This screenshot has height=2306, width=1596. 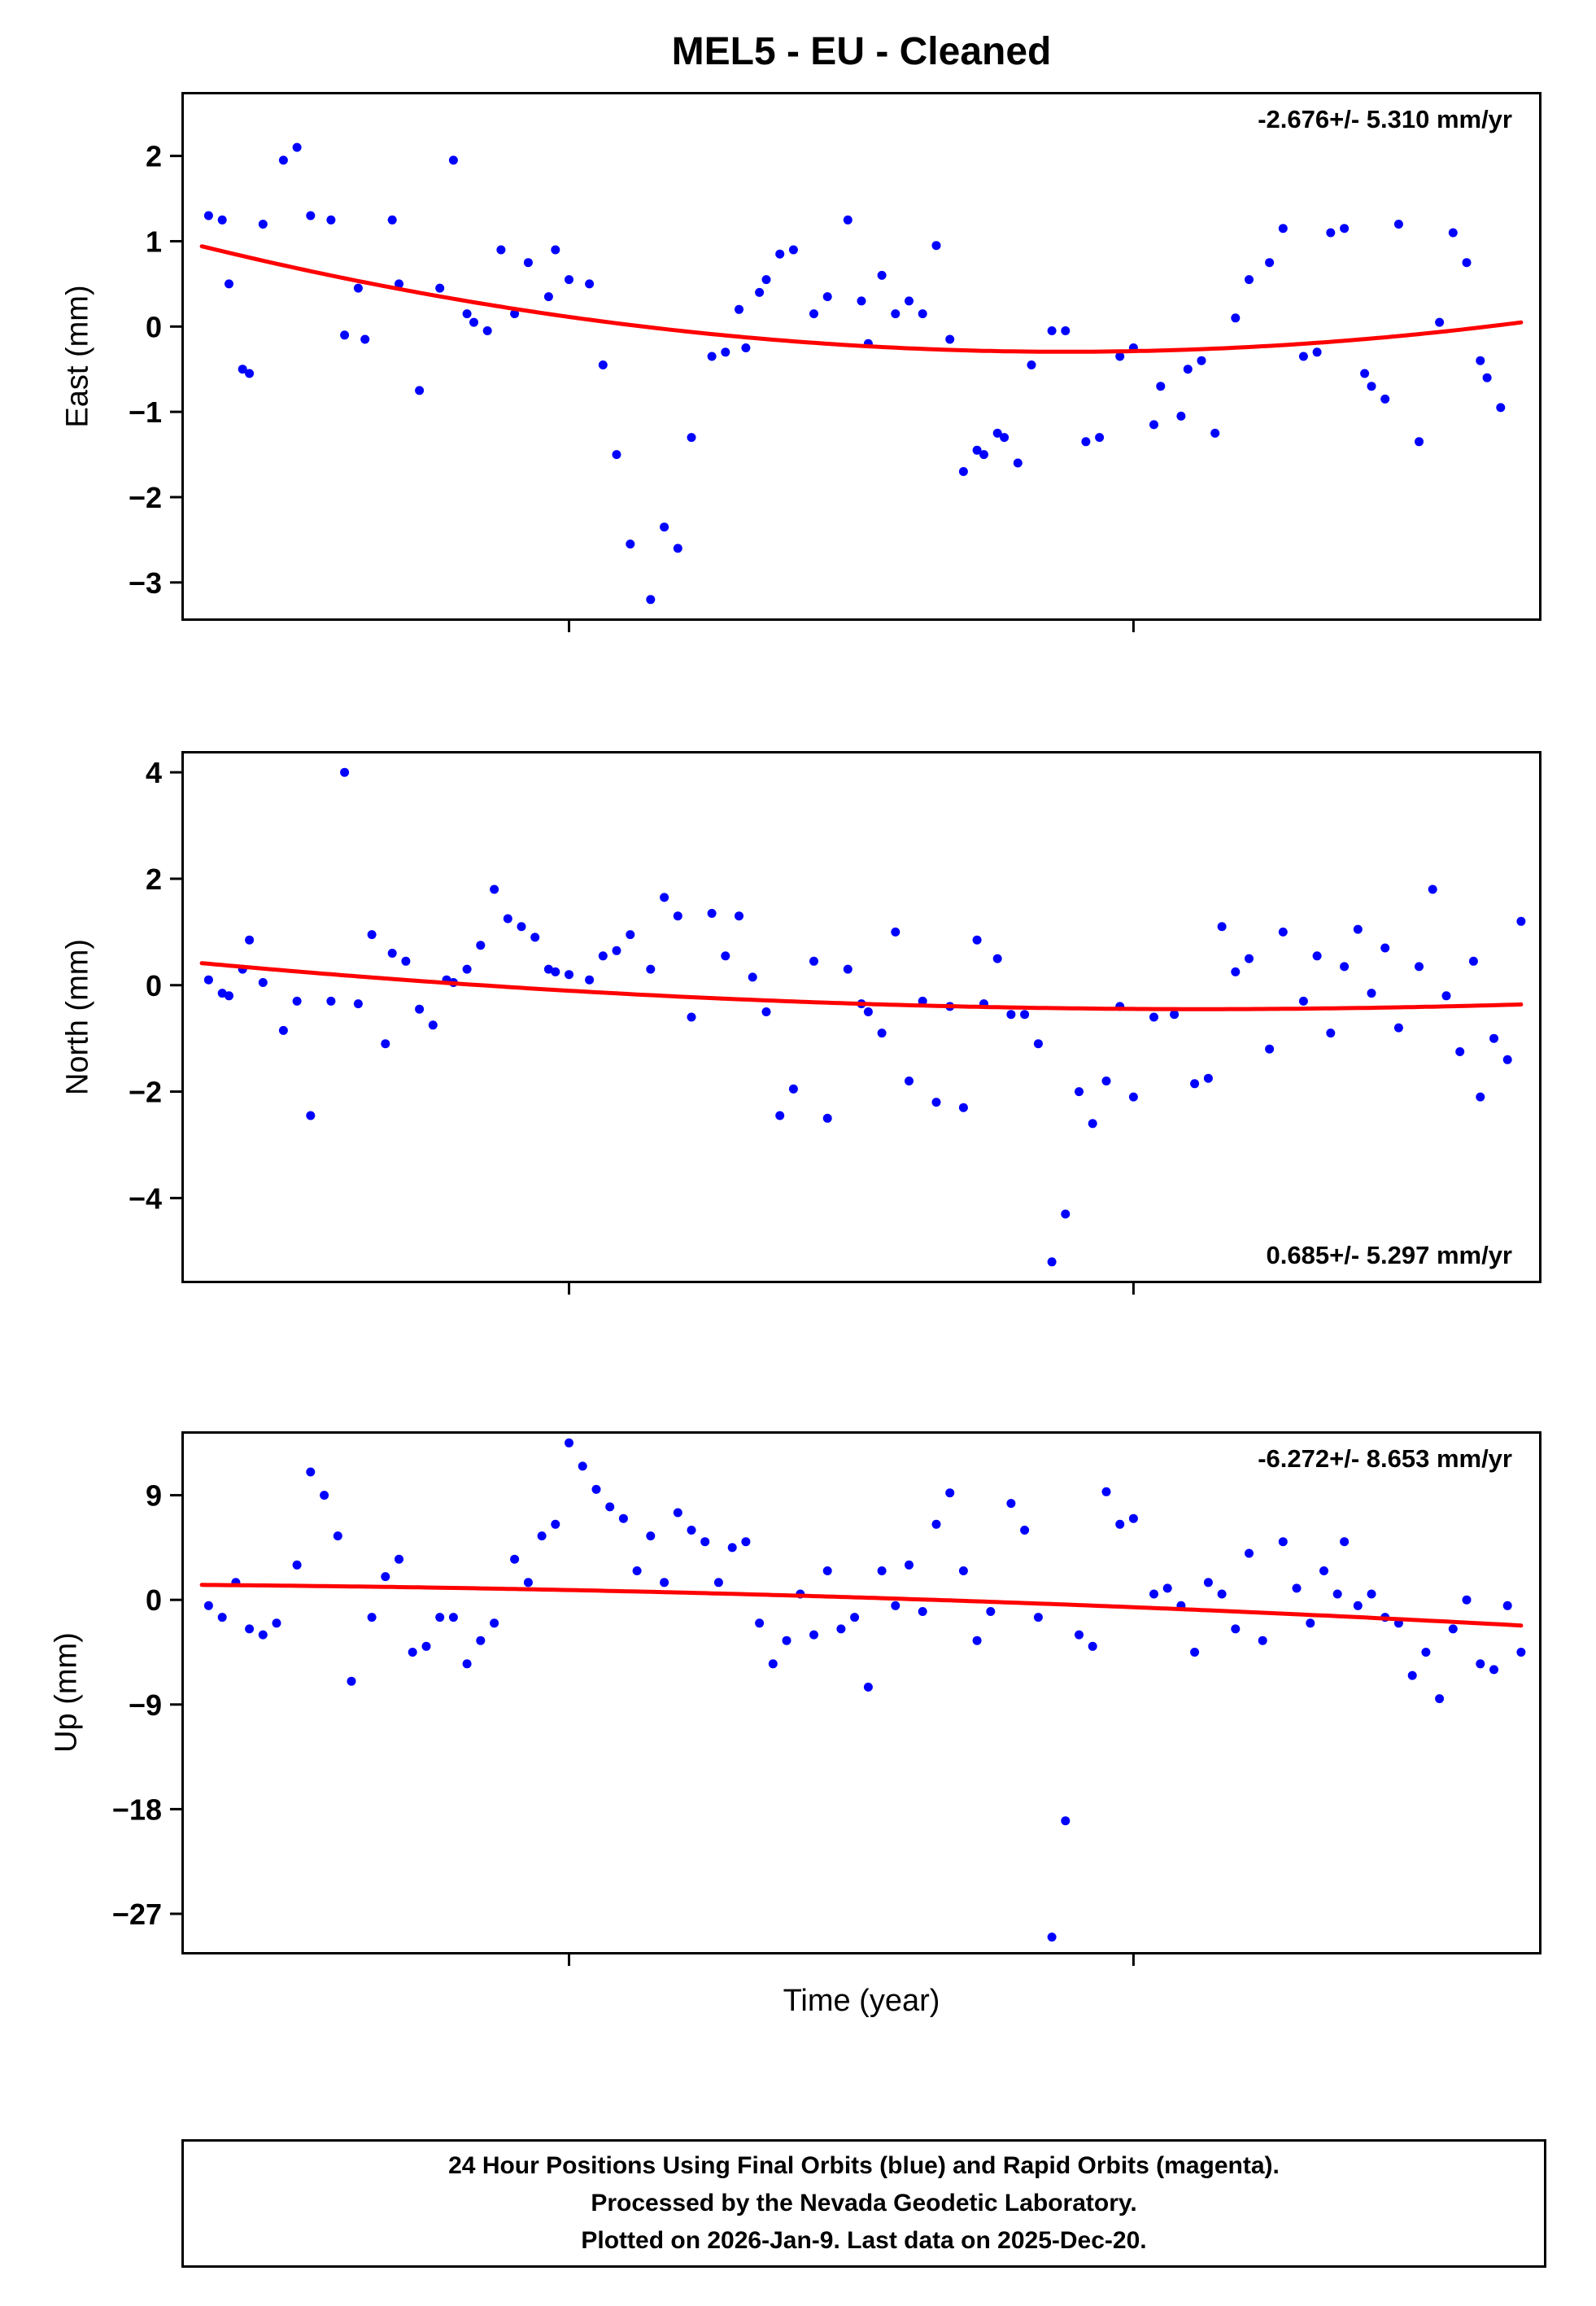 What do you see at coordinates (1389, 1255) in the screenshot?
I see `north-rate-annotation: 0.685+/- 5.297 mm/yr` at bounding box center [1389, 1255].